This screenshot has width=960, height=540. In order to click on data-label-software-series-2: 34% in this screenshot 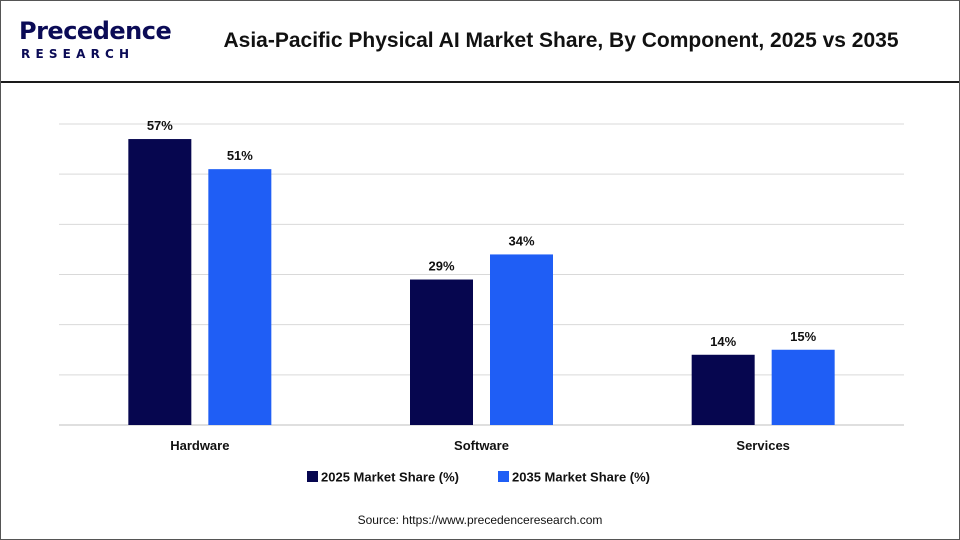, I will do `click(521, 240)`.